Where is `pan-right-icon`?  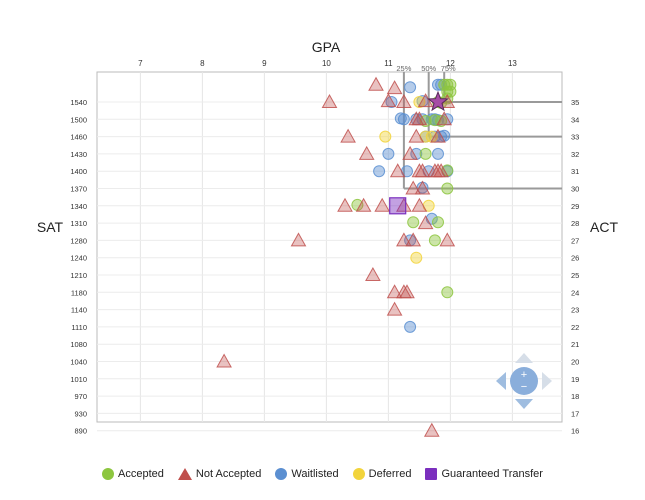 pan-right-icon is located at coordinates (547, 381).